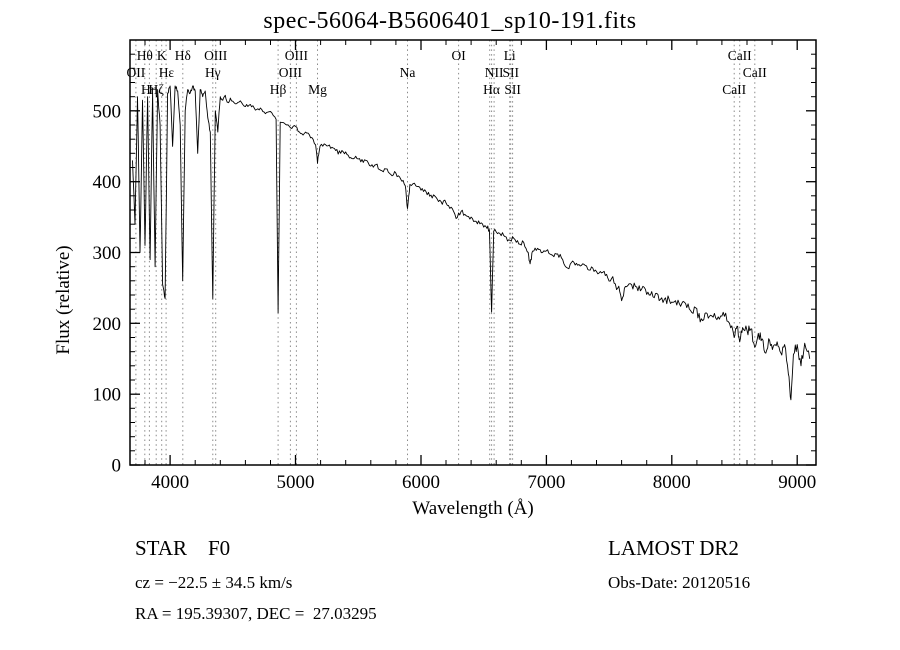  I want to click on annotation-survey: LAMOST DR2, so click(673, 548).